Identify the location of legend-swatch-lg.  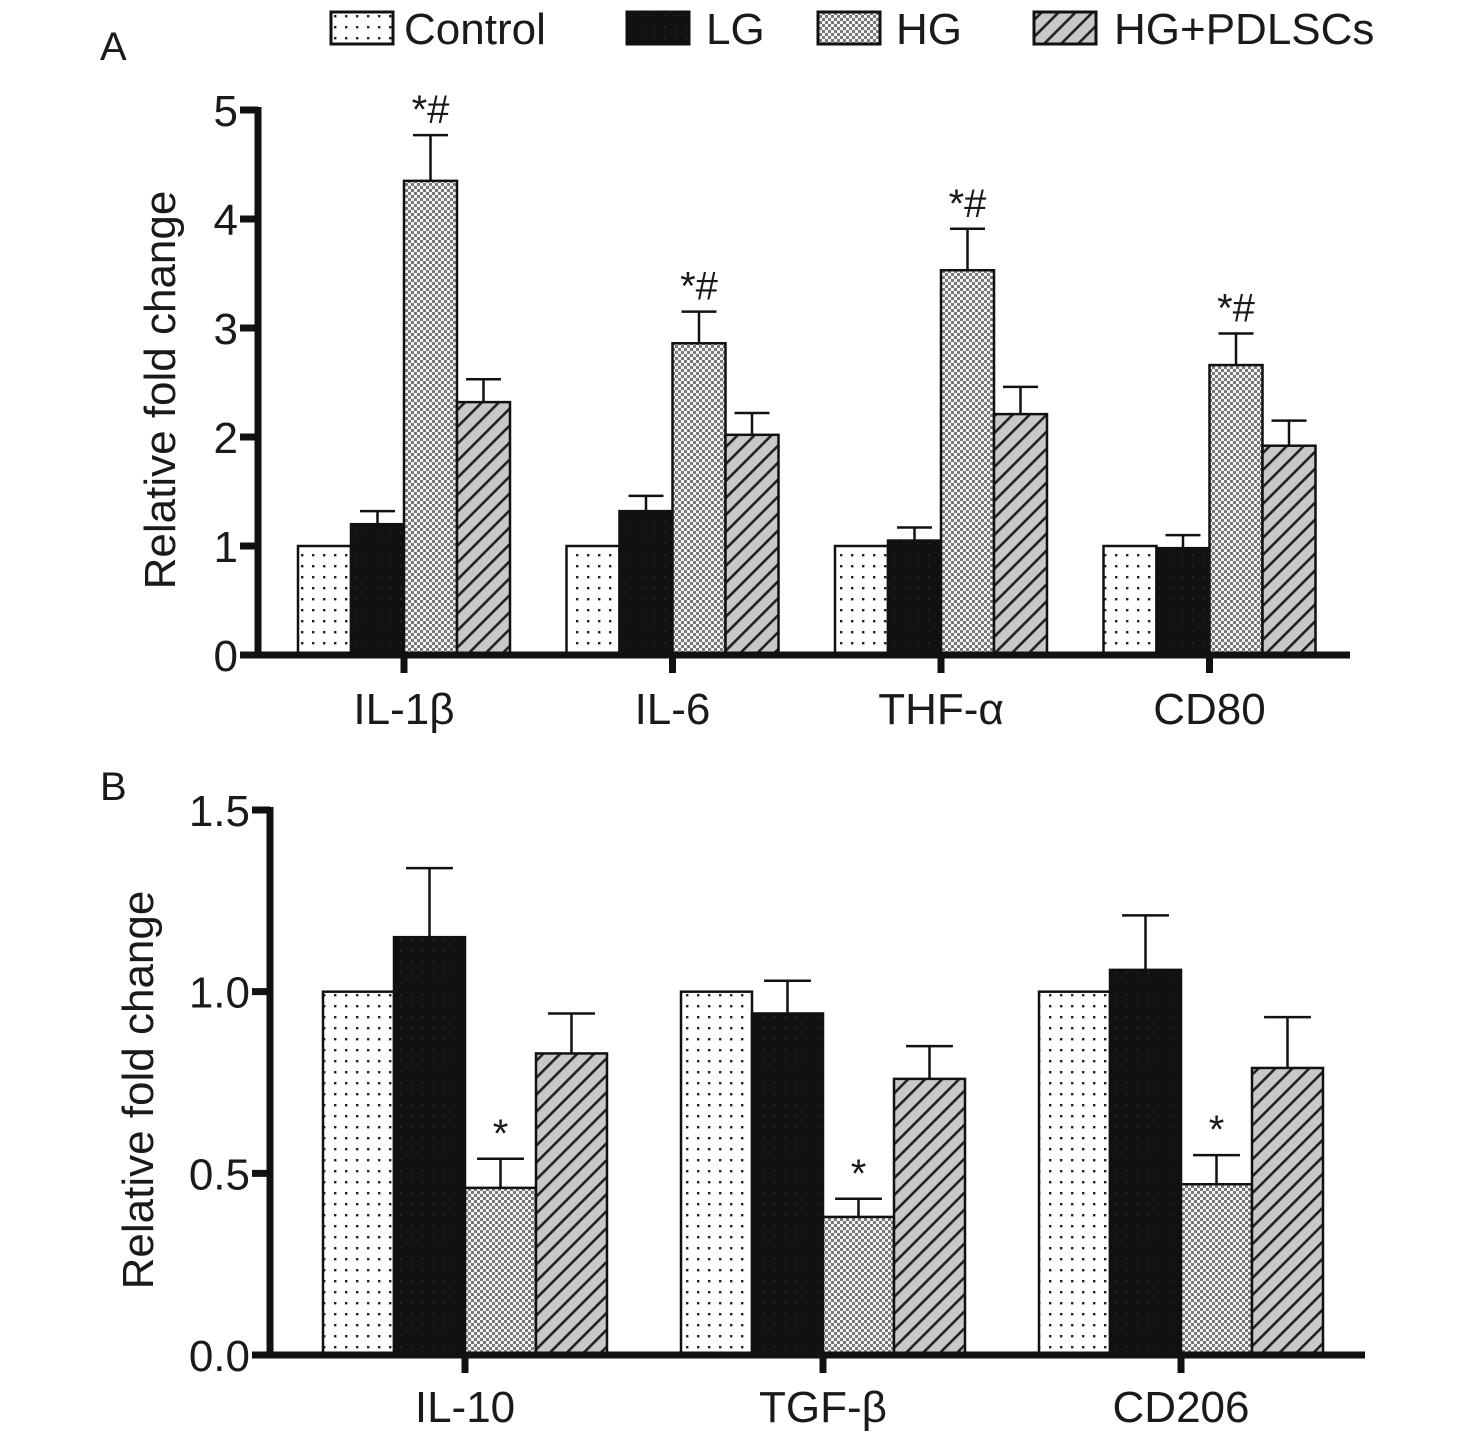
(658, 28).